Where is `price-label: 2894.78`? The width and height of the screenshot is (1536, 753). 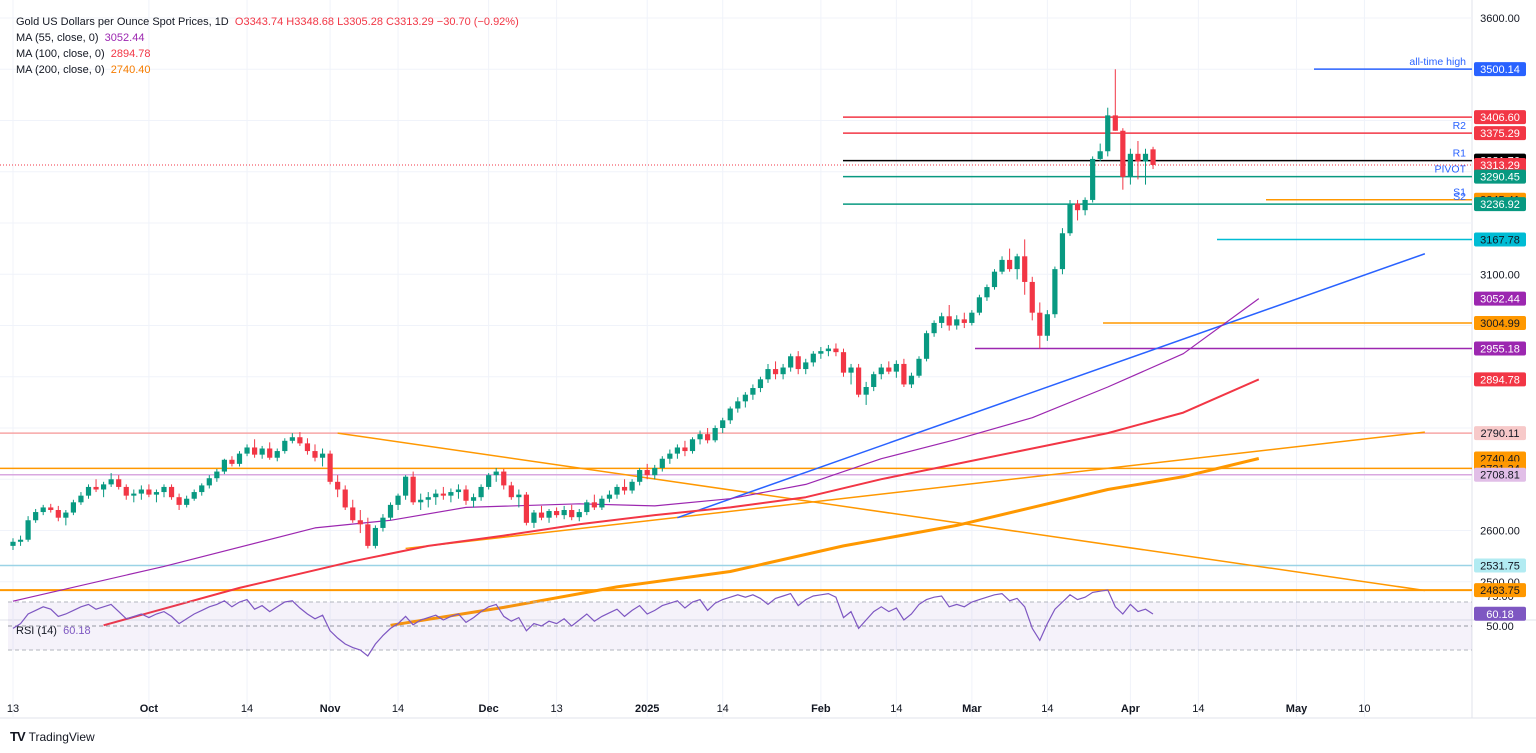 price-label: 2894.78 is located at coordinates (1500, 380).